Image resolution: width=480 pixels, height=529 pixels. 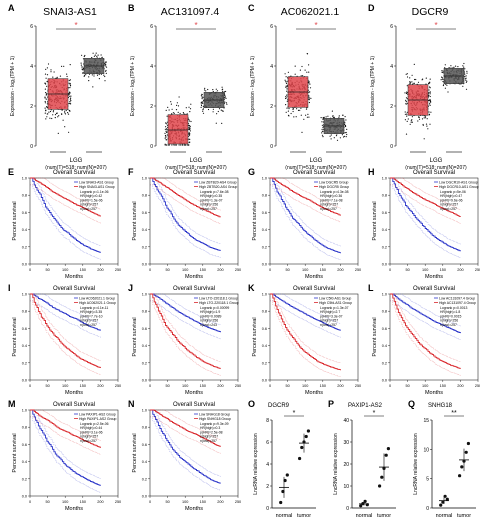 I want to click on high-group-curve, so click(x=185, y=331).